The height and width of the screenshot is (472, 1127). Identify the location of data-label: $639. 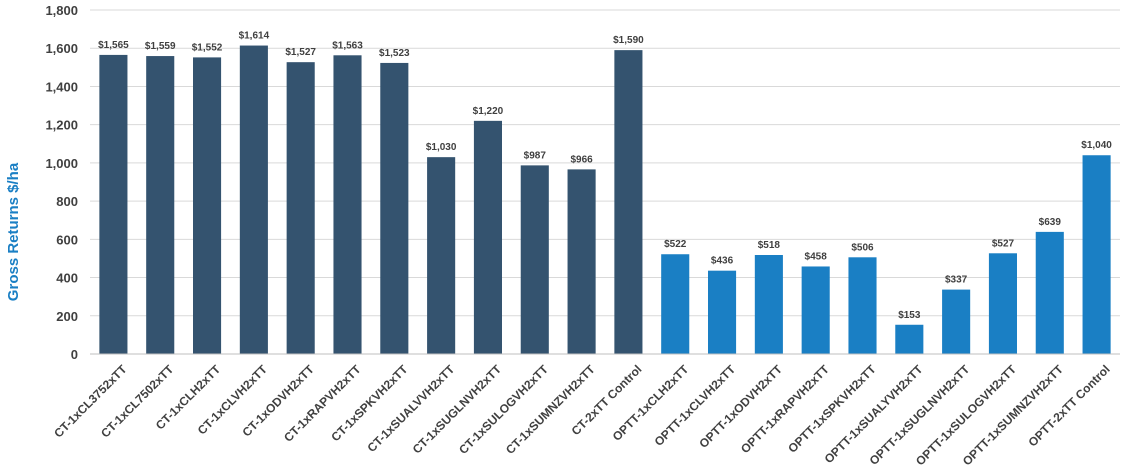
(1050, 222).